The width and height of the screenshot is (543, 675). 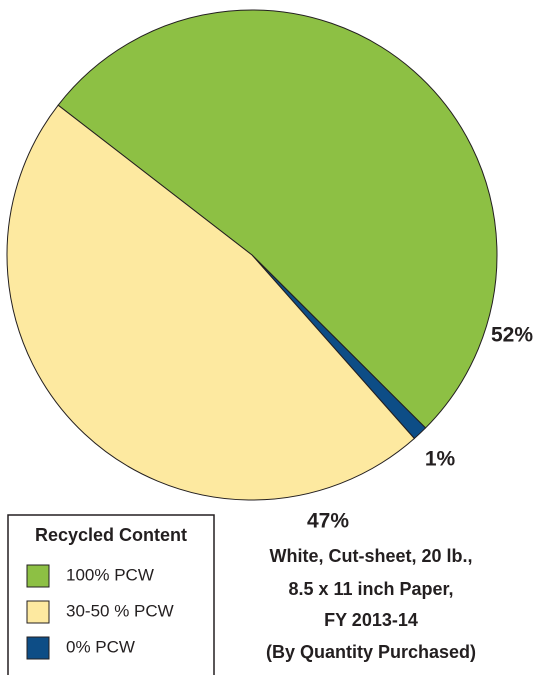 I want to click on legend-label: 0% PCW, so click(x=100, y=646).